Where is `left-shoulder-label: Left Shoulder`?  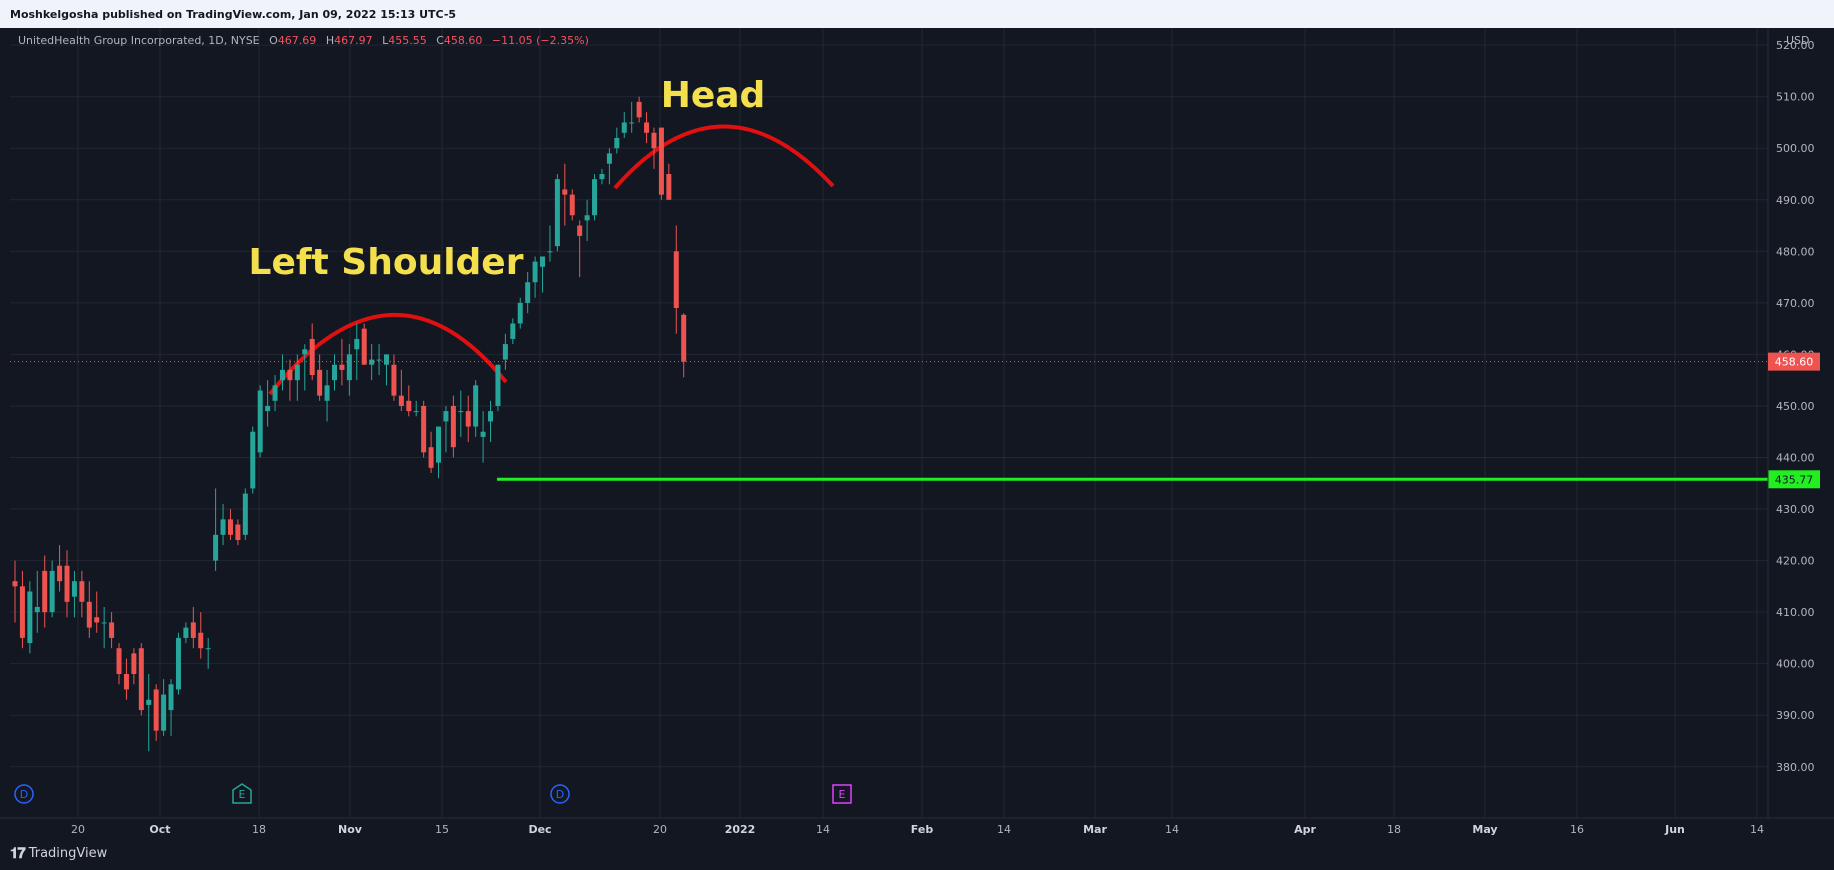
left-shoulder-label: Left Shoulder is located at coordinates (386, 262).